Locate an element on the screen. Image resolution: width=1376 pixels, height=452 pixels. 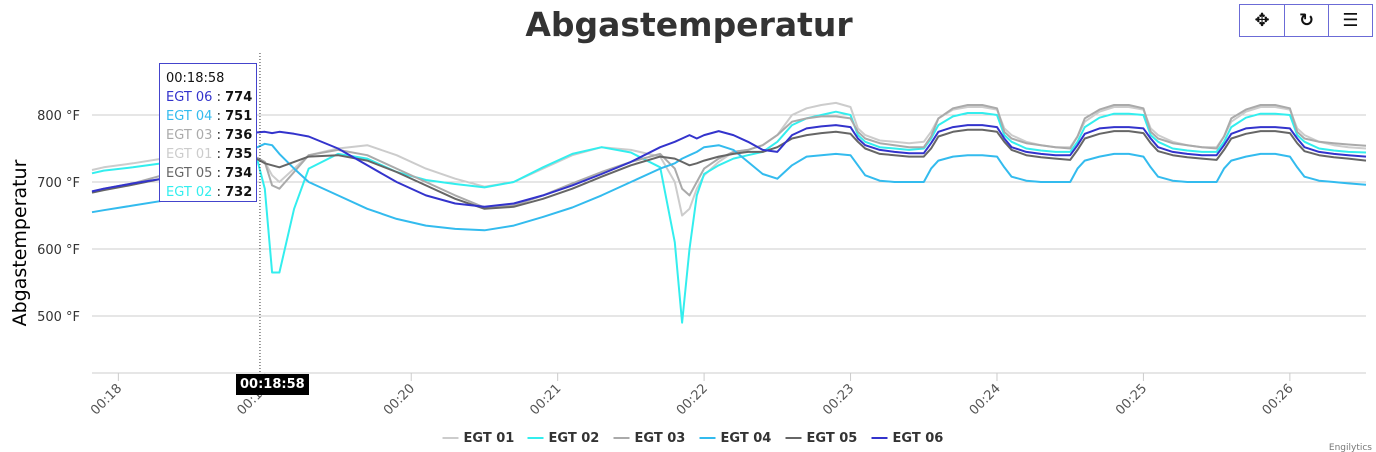
hamburger-menu-icon: ☰ is located at coordinates (1350, 20).